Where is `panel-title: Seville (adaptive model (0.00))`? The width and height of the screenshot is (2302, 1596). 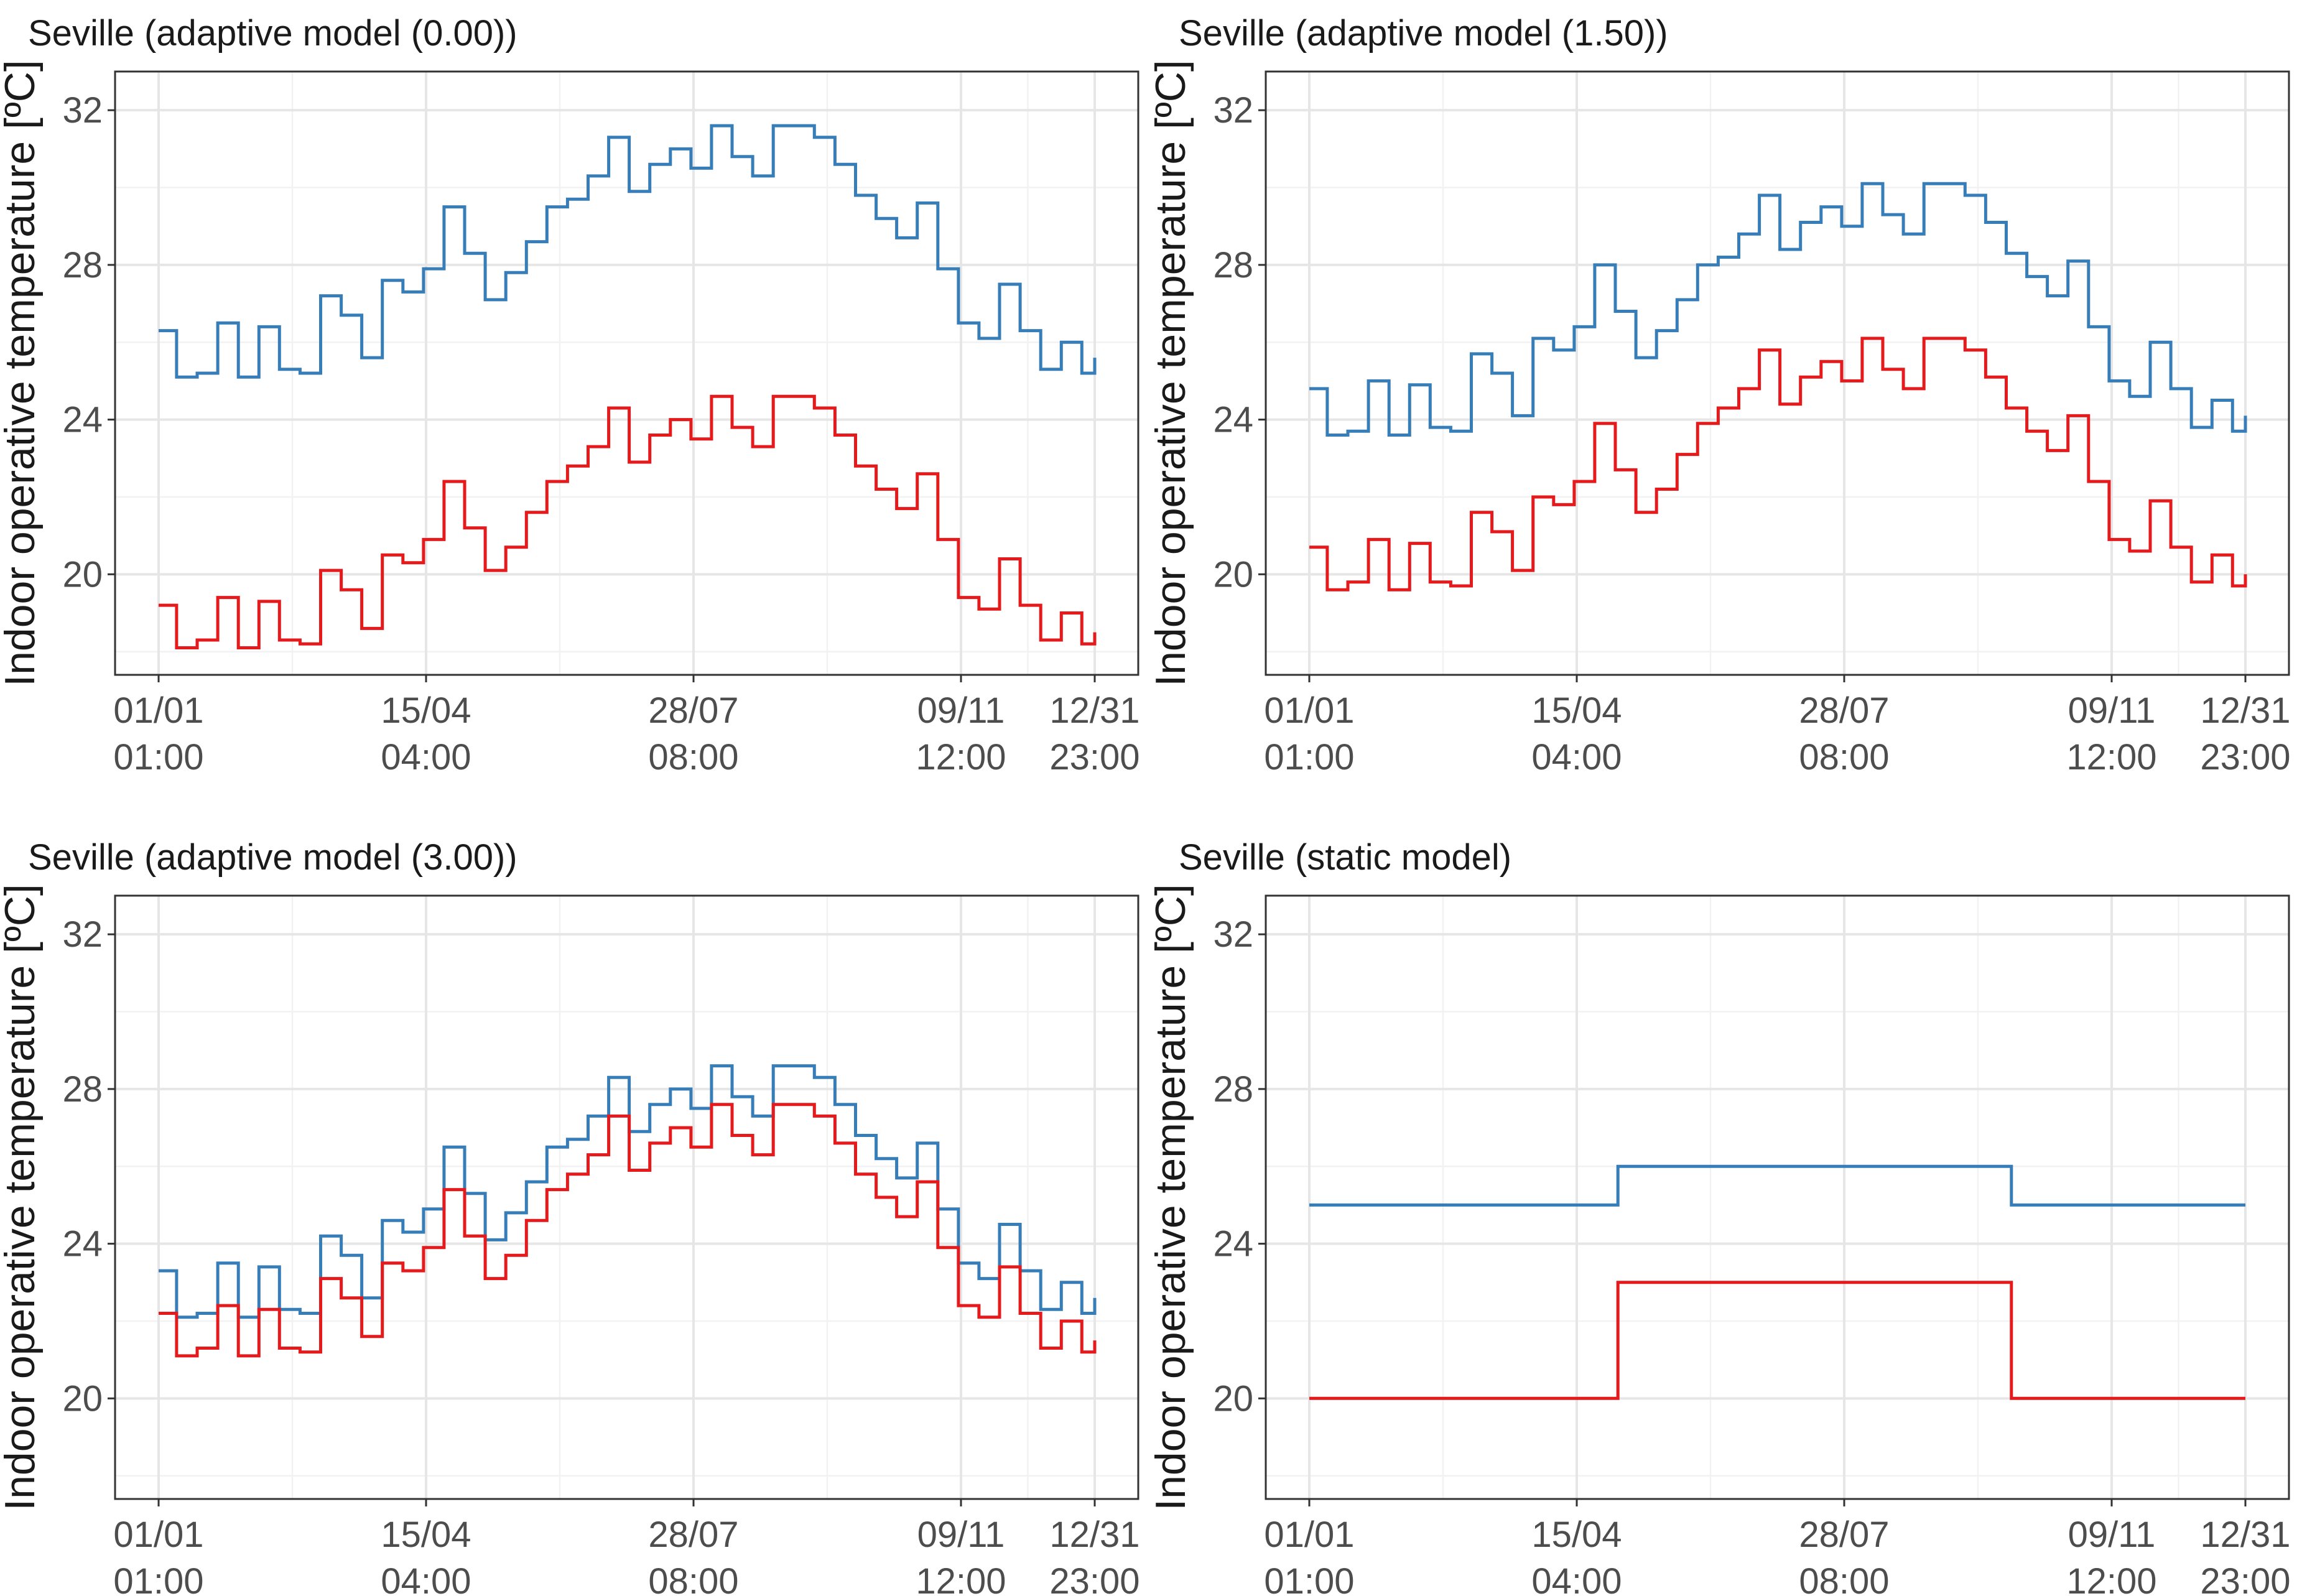
panel-title: Seville (adaptive model (0.00)) is located at coordinates (272, 33).